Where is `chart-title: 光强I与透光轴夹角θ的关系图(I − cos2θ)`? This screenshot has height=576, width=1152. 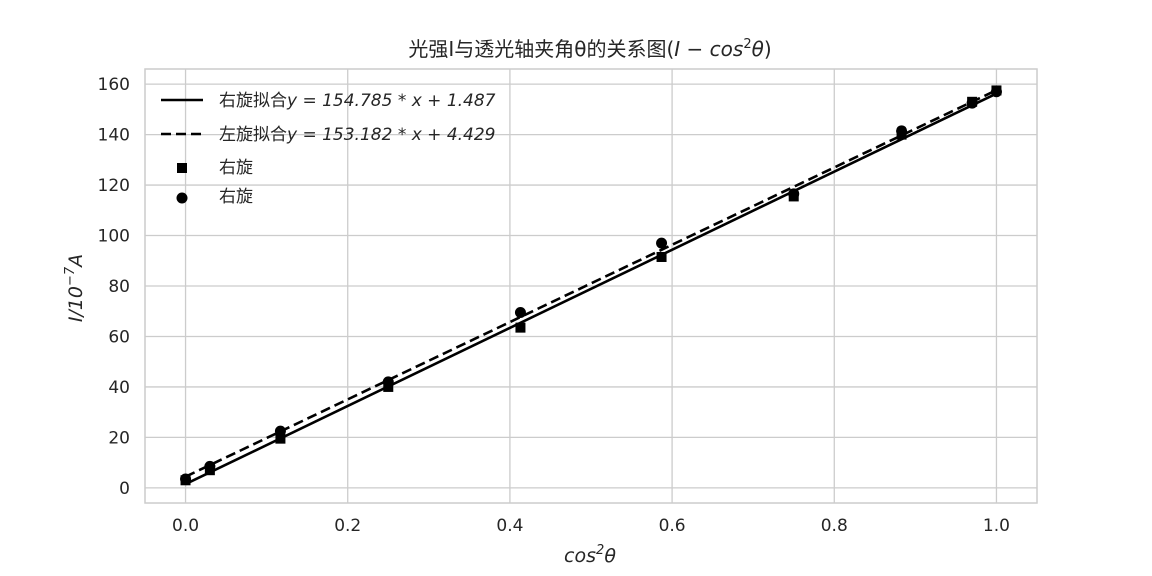
chart-title: 光强I与透光轴夹角θ的关系图(I − cos2θ) is located at coordinates (589, 49).